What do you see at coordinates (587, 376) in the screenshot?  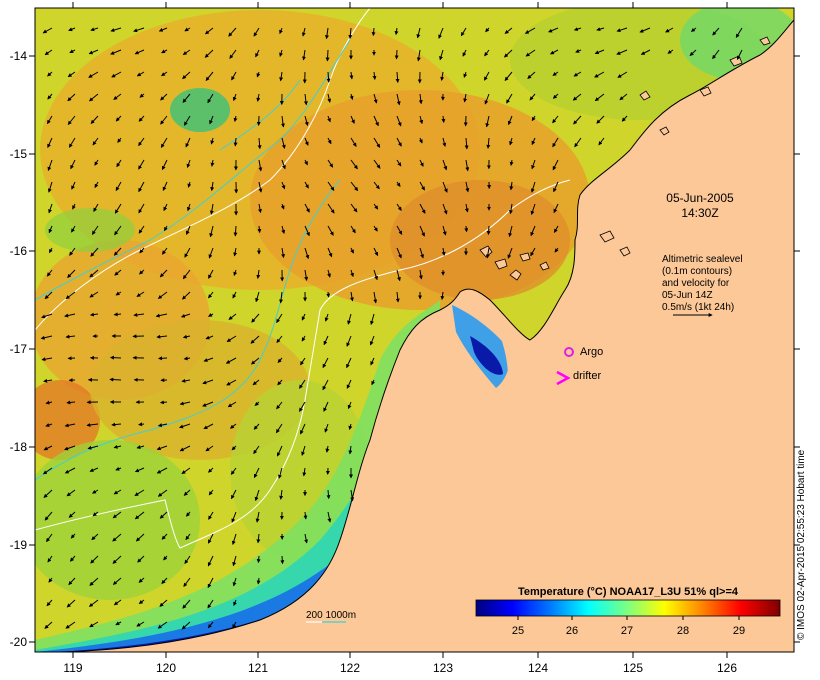 I see `drifter-label: drifter` at bounding box center [587, 376].